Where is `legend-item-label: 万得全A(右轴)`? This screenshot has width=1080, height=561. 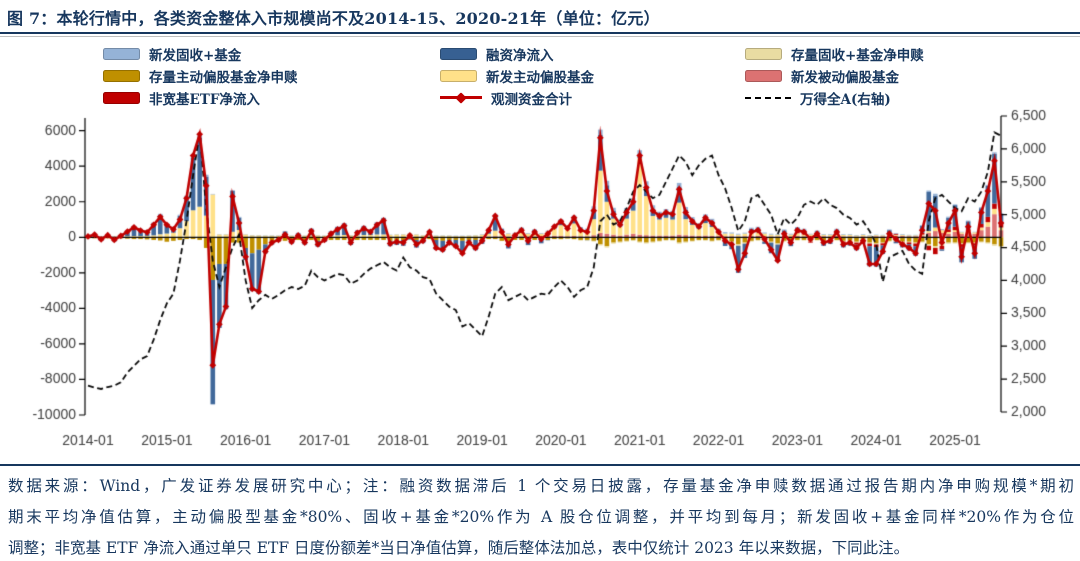
legend-item-label: 万得全A(右轴) is located at coordinates (845, 99).